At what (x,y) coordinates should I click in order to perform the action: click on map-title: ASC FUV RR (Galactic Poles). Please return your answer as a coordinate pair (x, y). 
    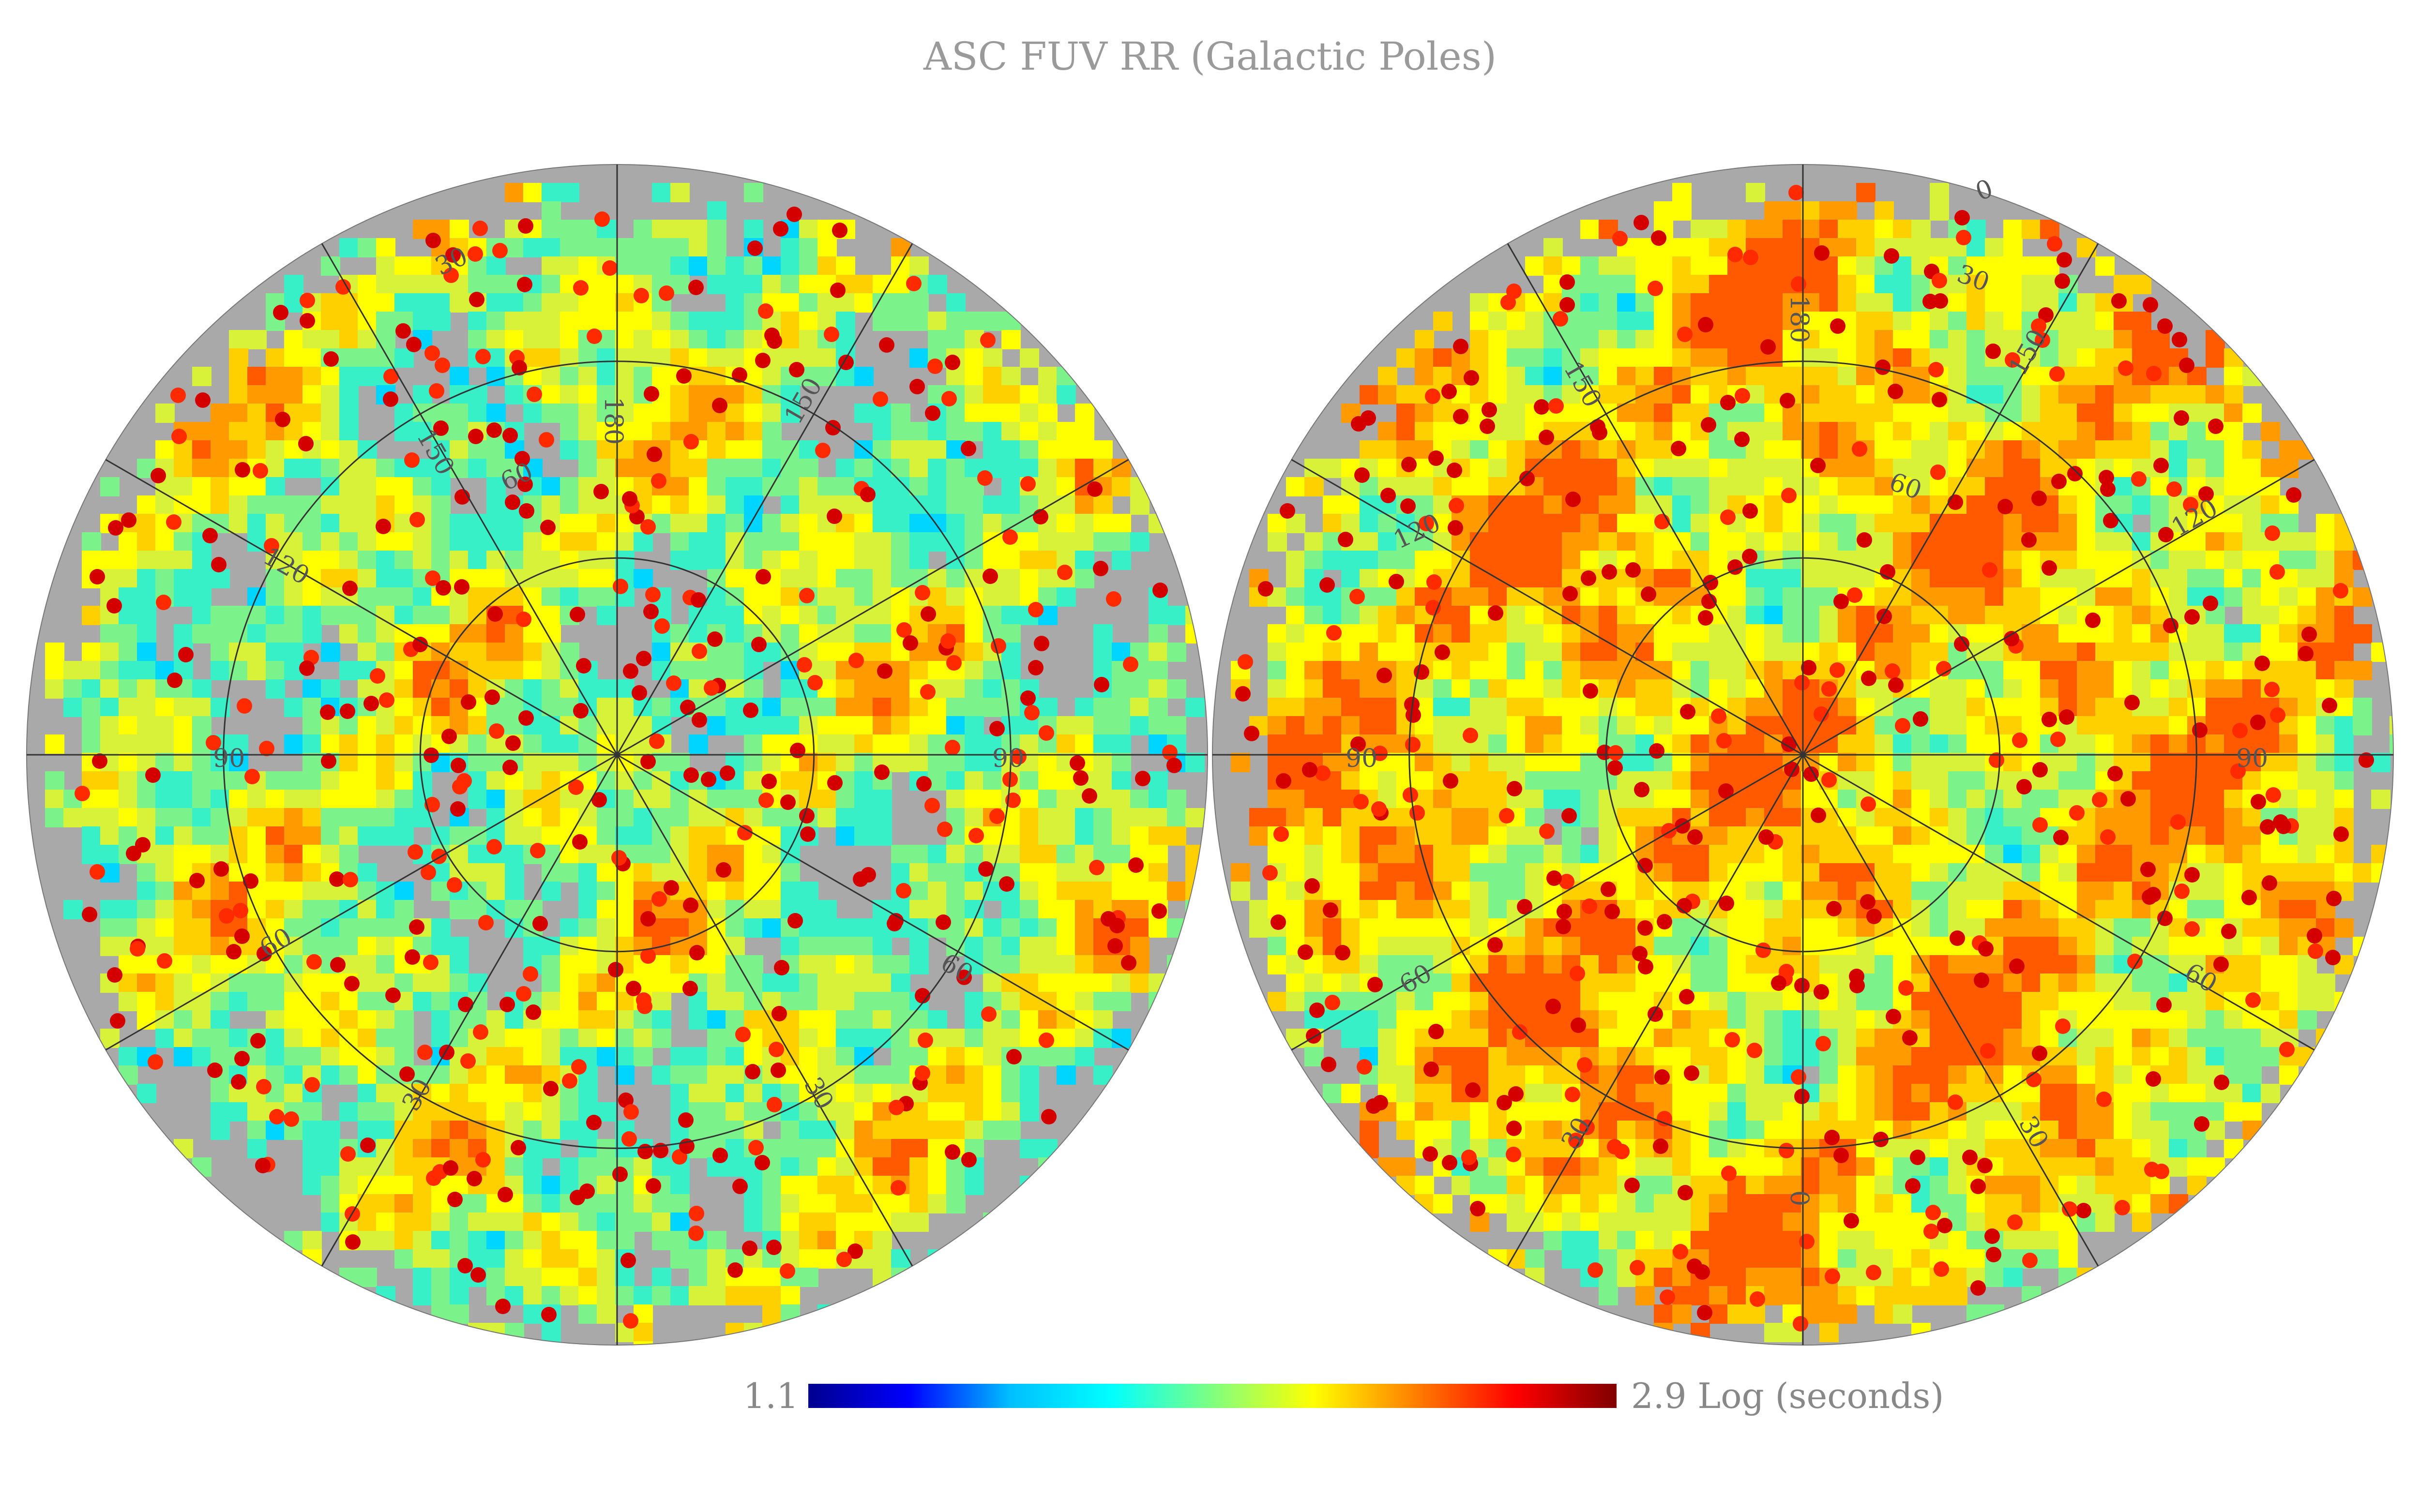
    Looking at the image, I should click on (1210, 56).